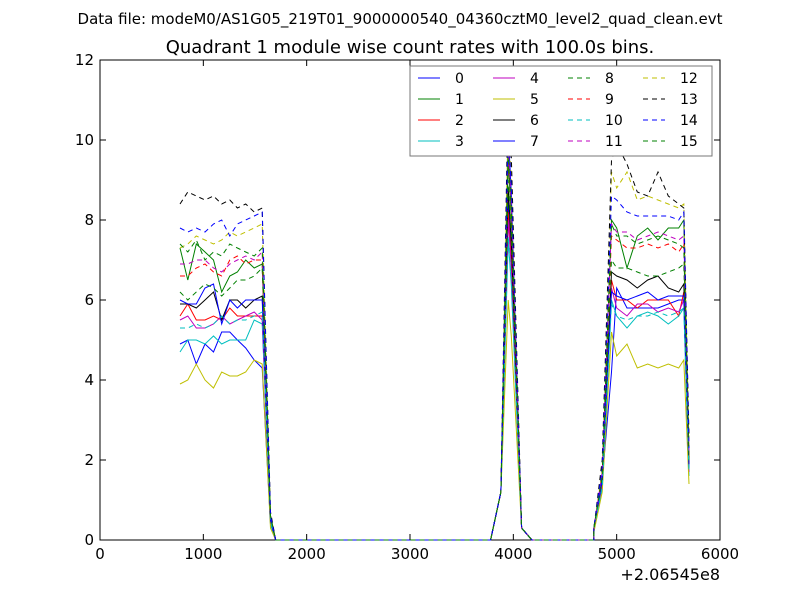 This screenshot has width=800, height=600. I want to click on x-tick-label: 6000, so click(720, 554).